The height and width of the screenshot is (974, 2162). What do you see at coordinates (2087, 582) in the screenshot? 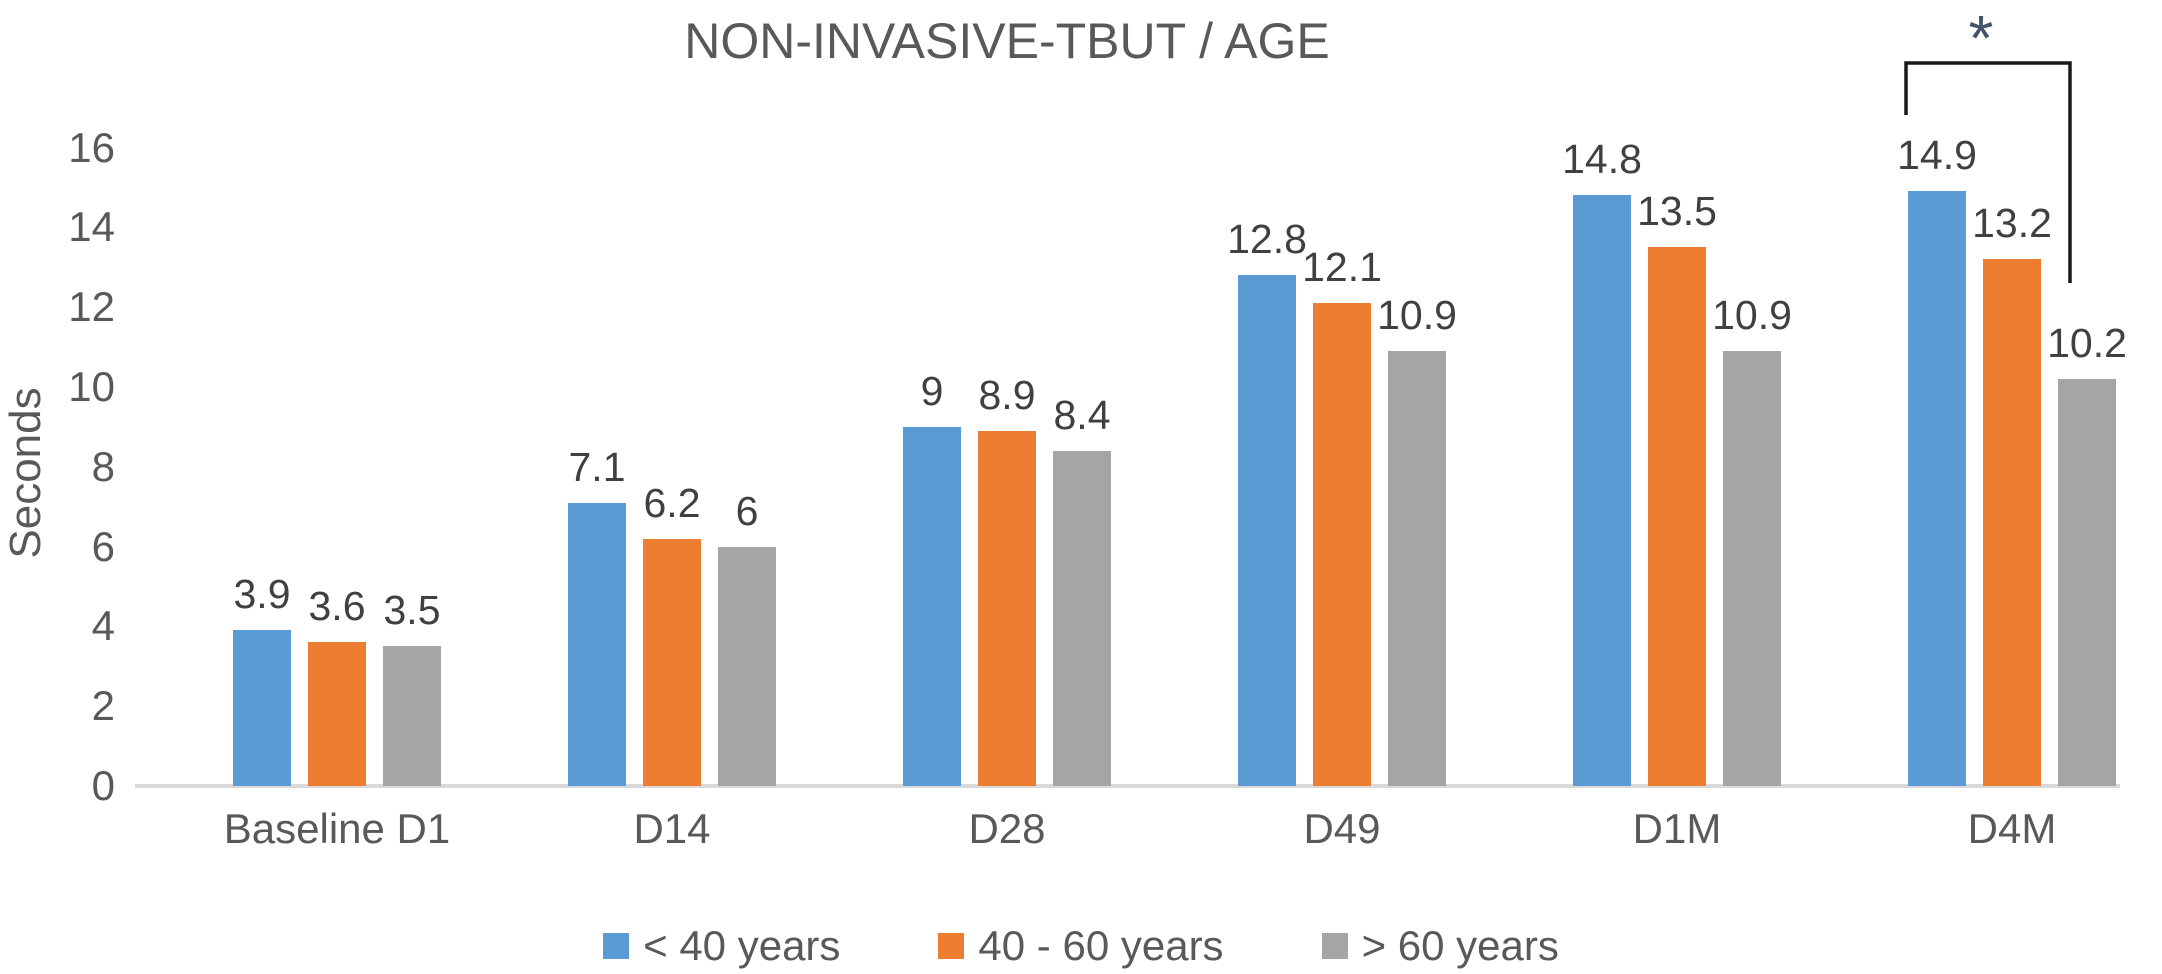
I see `bar-s2-c5` at bounding box center [2087, 582].